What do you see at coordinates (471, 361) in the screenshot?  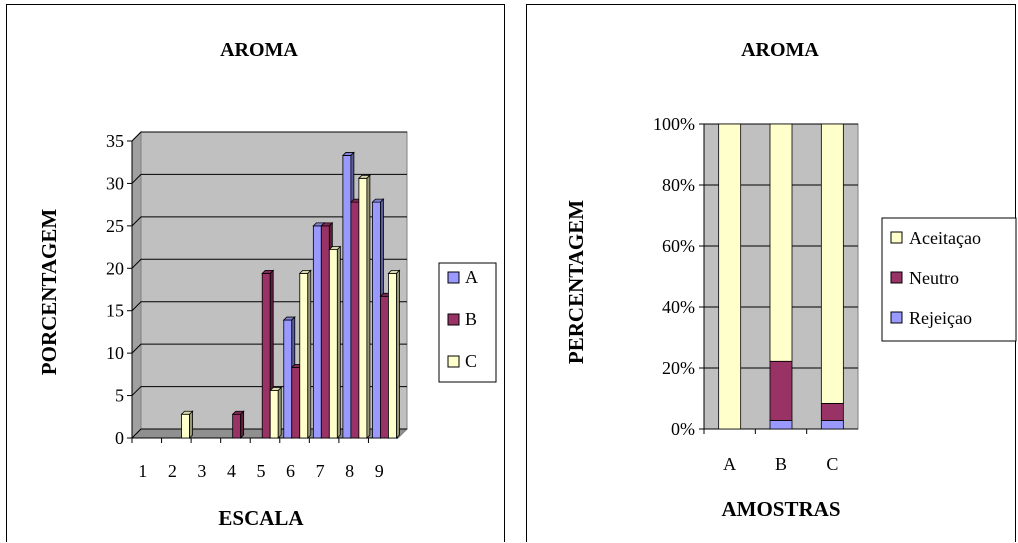 I see `legend-label: C` at bounding box center [471, 361].